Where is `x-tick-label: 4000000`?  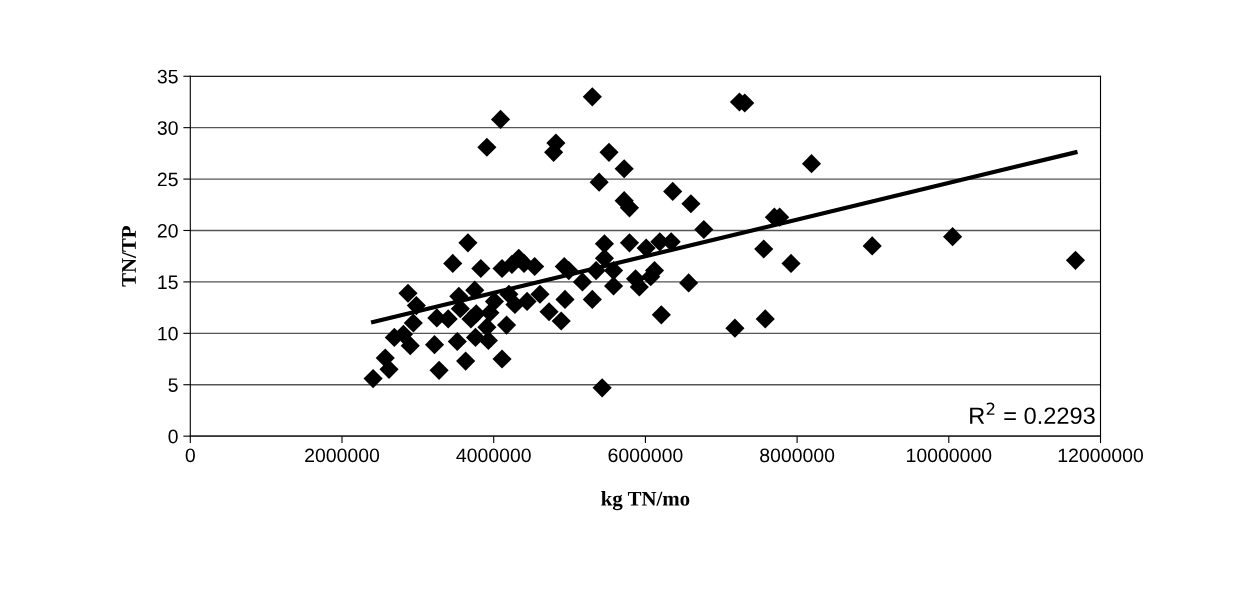
x-tick-label: 4000000 is located at coordinates (493, 455).